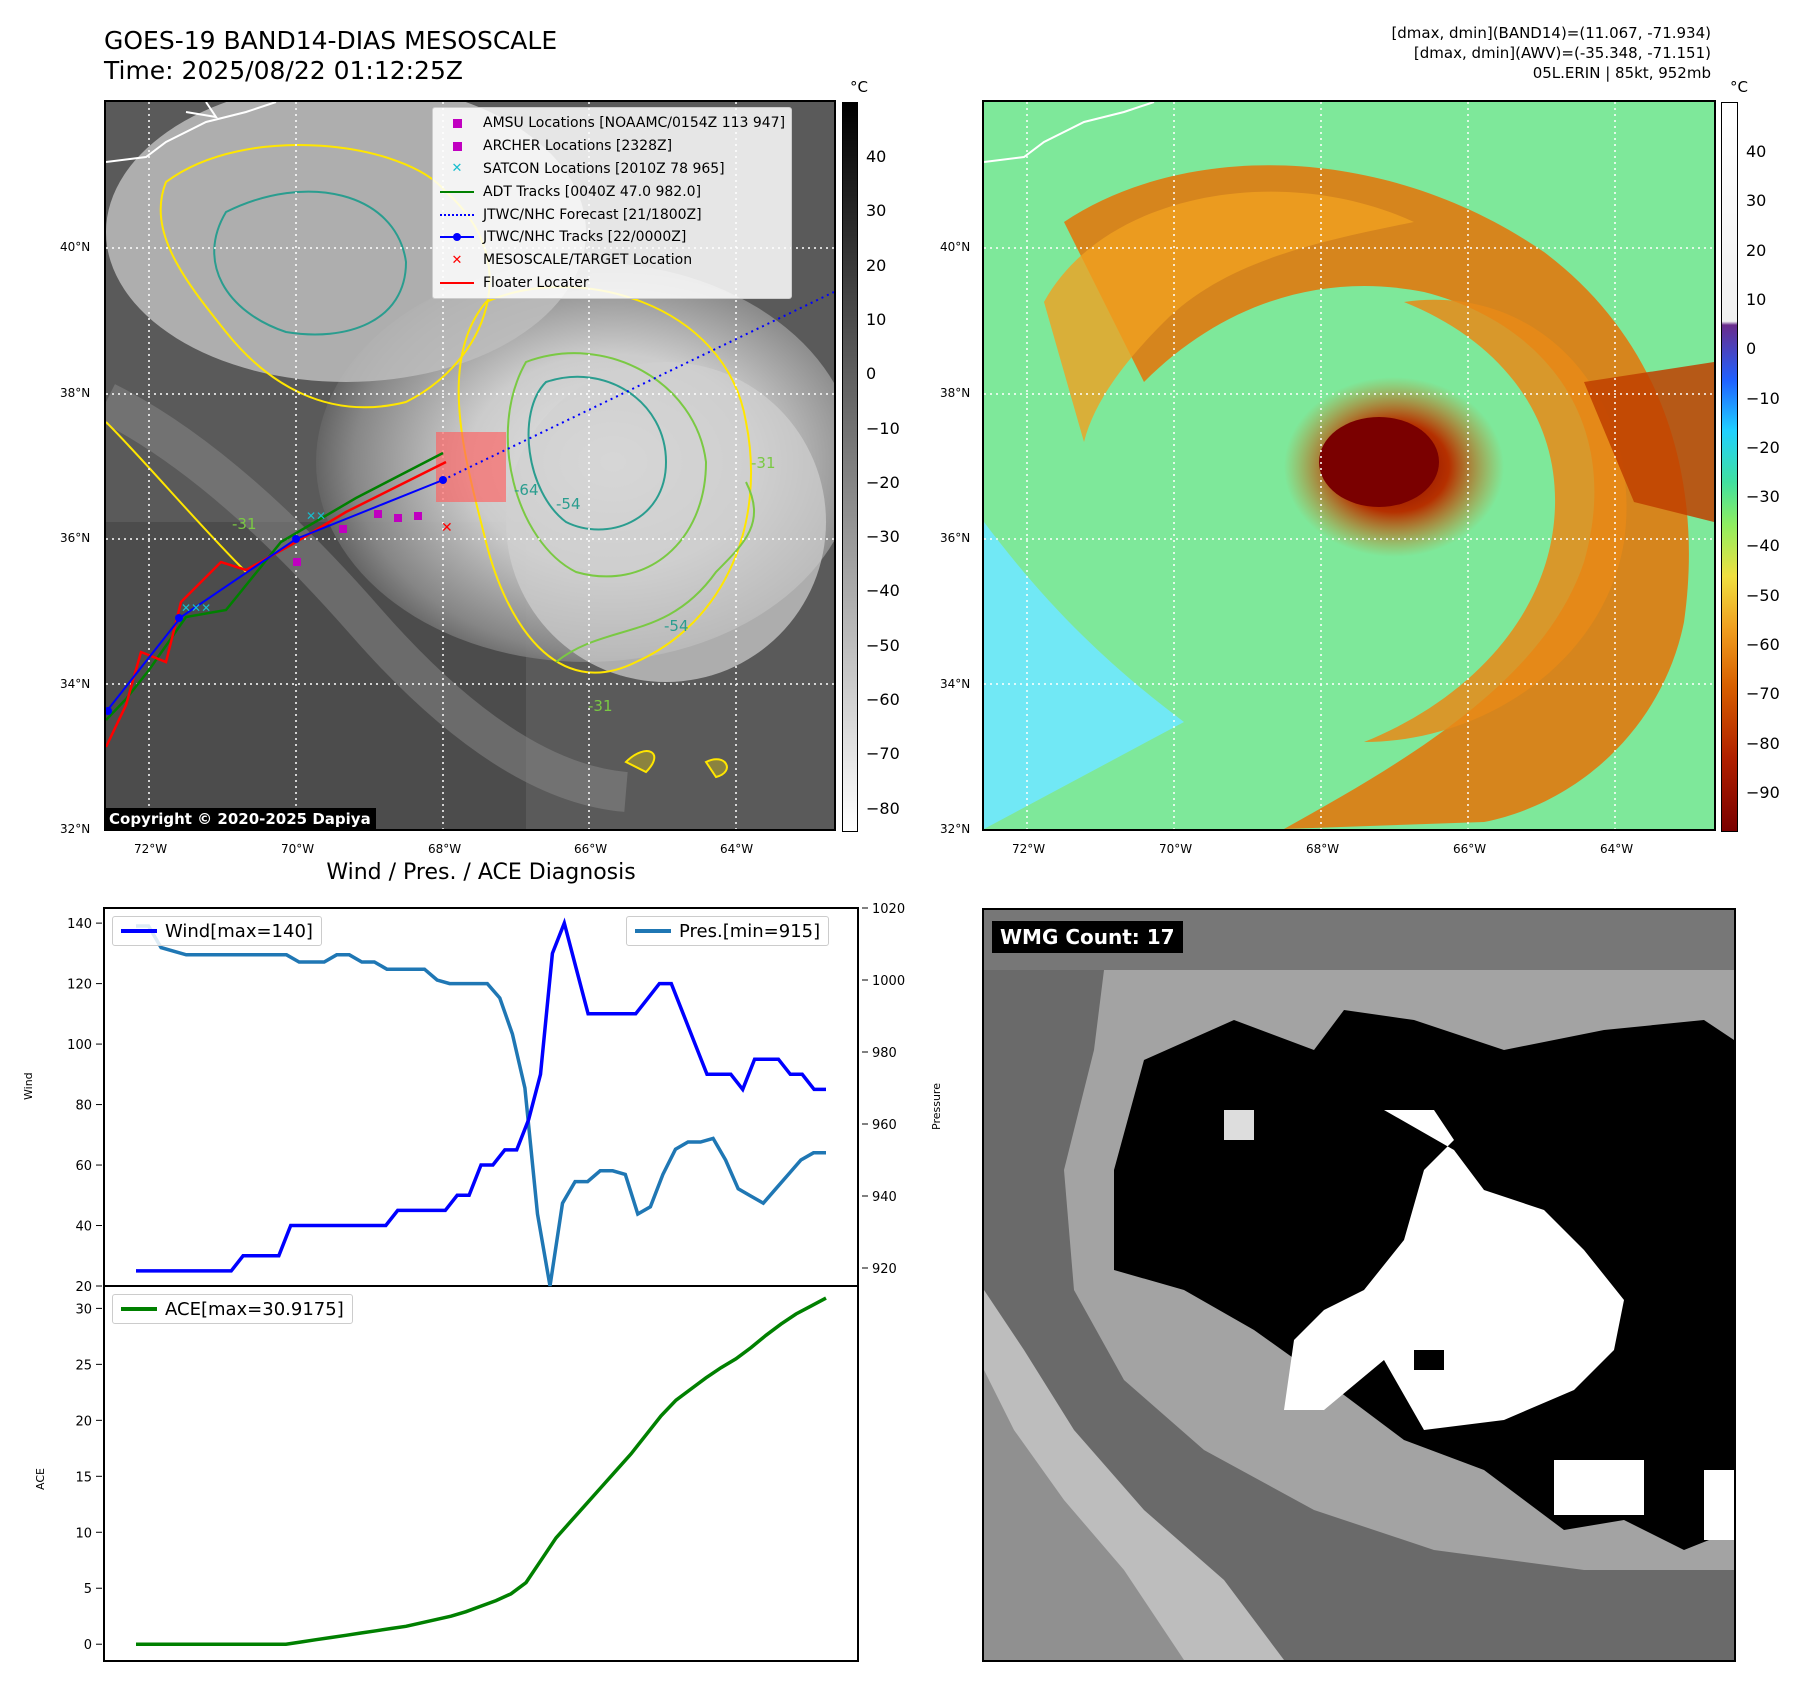 Image resolution: width=1797 pixels, height=1690 pixels. I want to click on contour-label: -64, so click(526, 490).